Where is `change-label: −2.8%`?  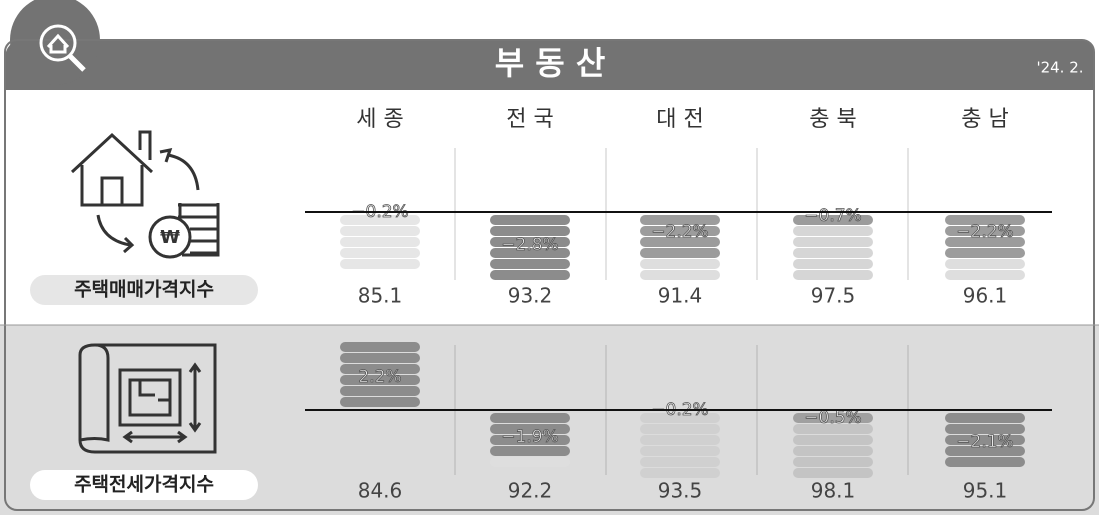
change-label: −2.8% is located at coordinates (529, 245).